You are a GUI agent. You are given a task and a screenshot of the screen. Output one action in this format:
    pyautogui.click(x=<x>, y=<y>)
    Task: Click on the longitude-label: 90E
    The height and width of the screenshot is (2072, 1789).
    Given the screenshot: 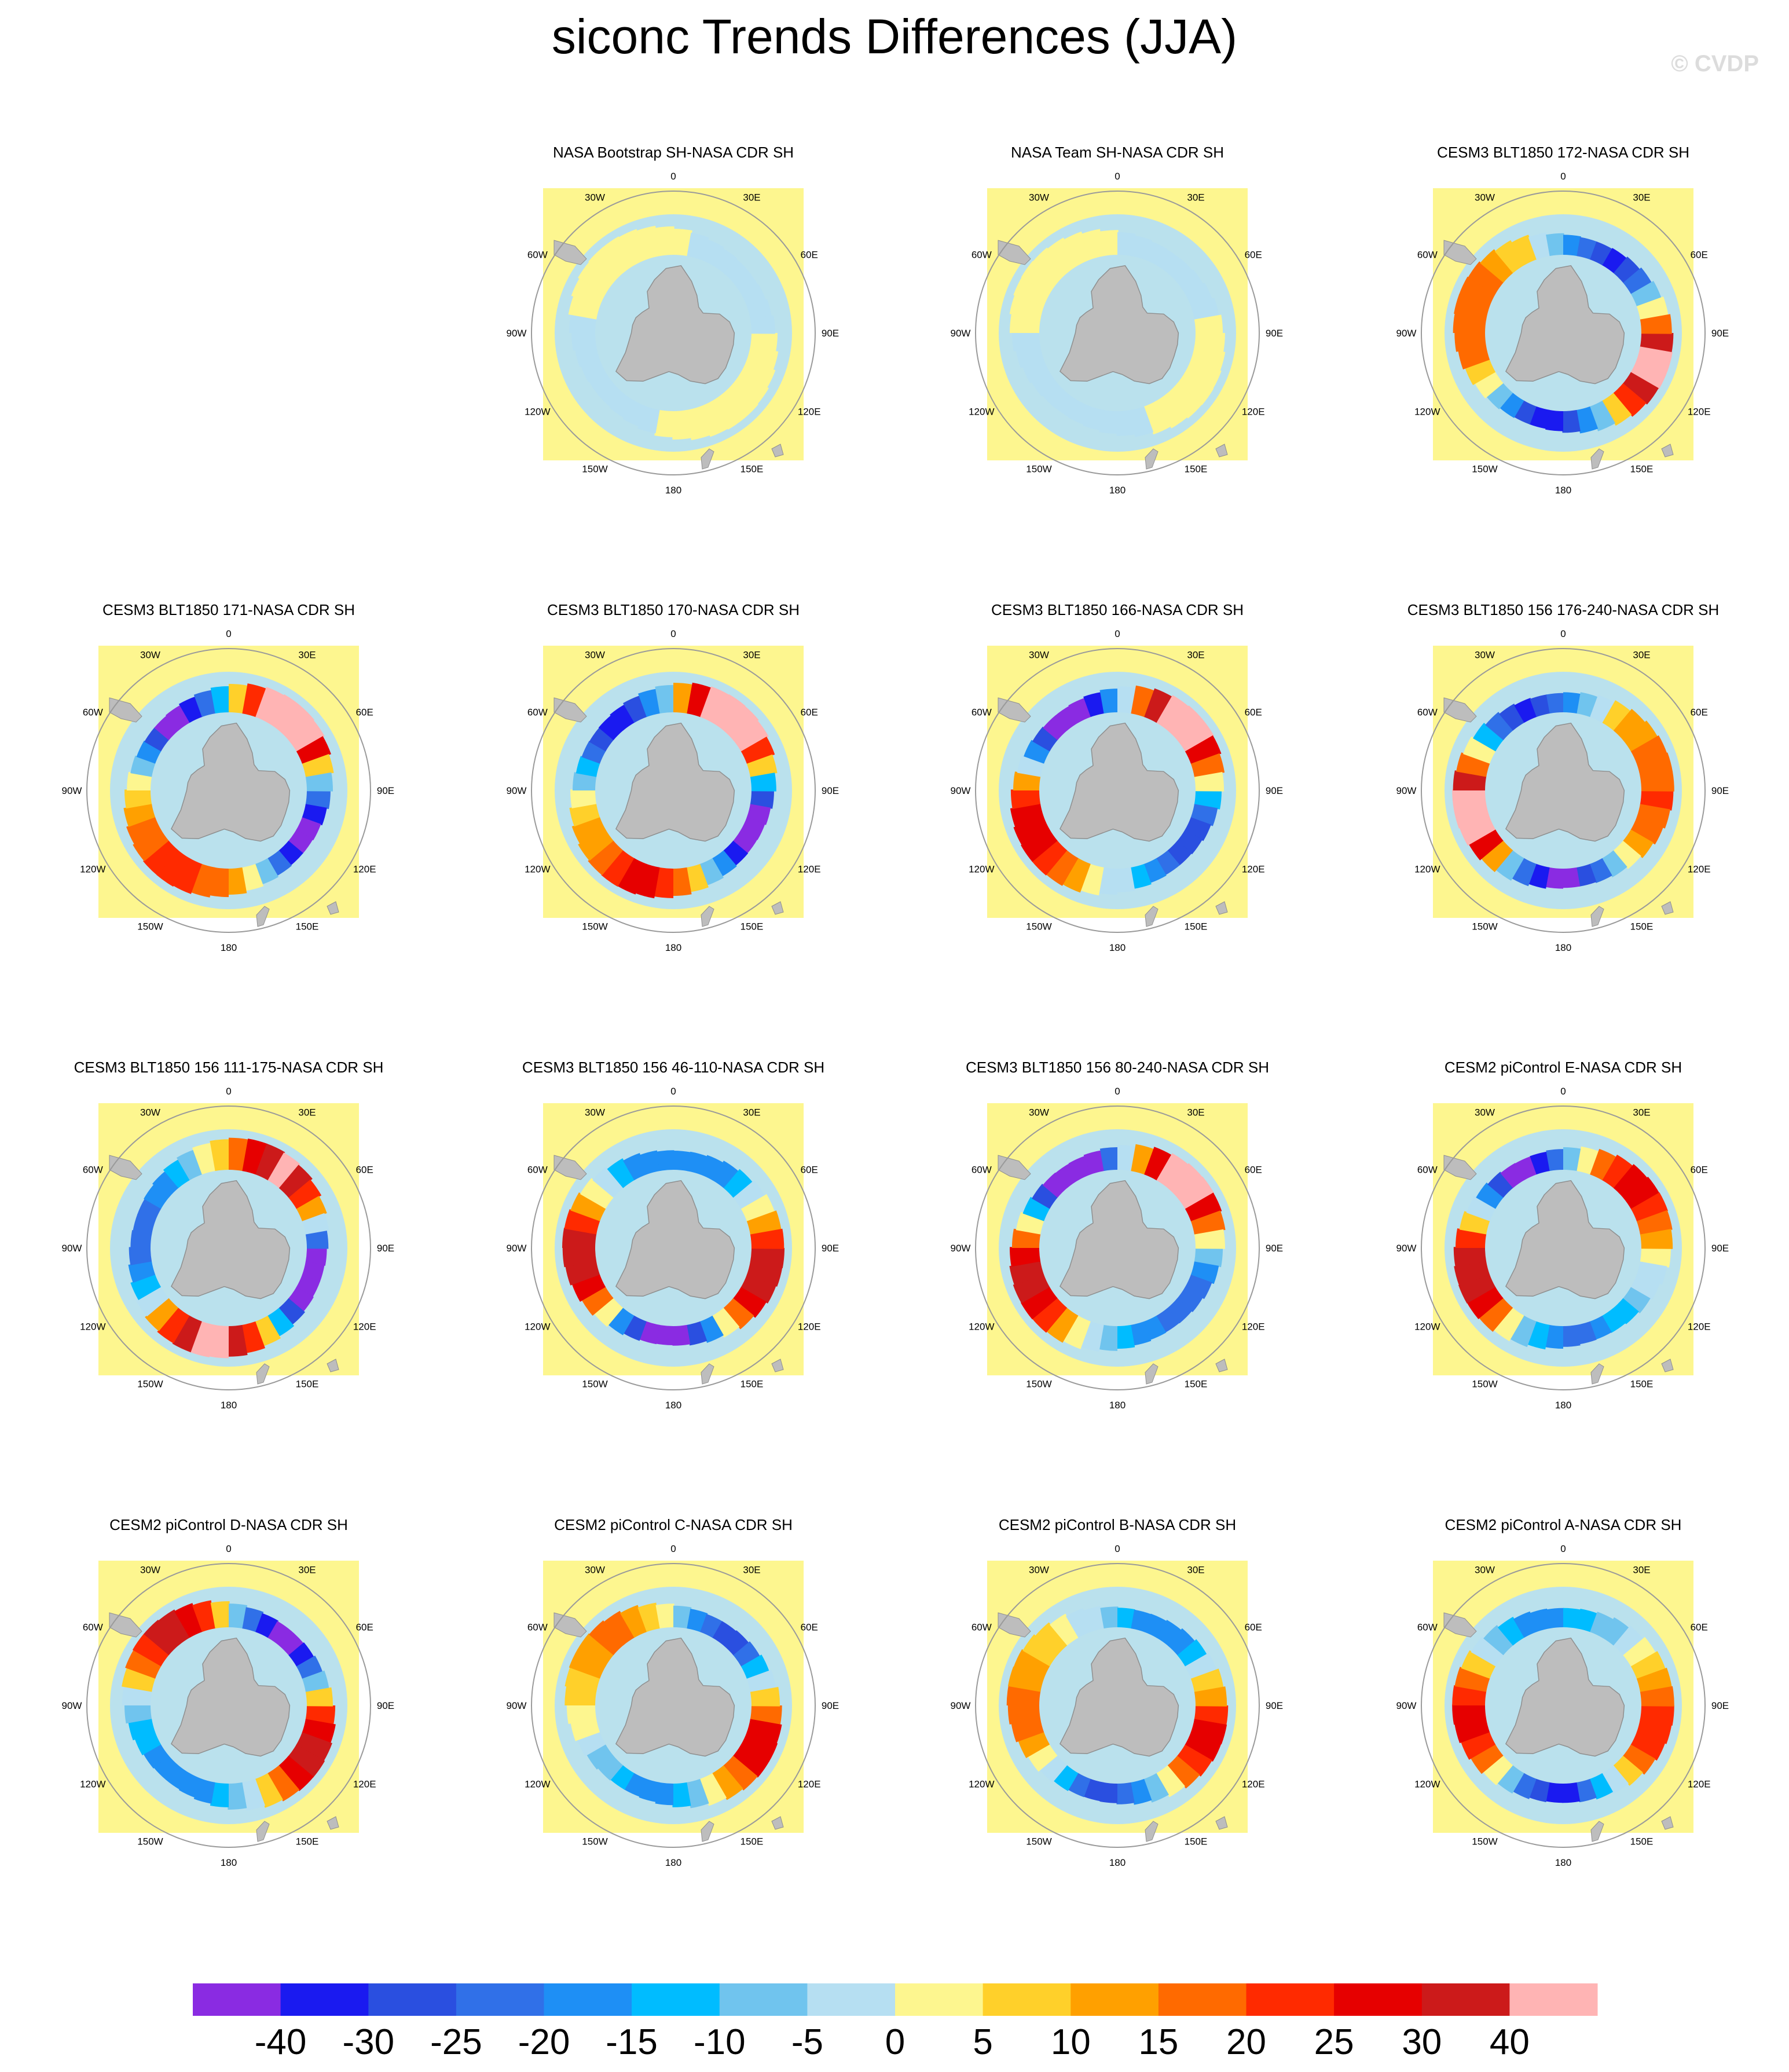 What is the action you would take?
    pyautogui.click(x=1274, y=1705)
    